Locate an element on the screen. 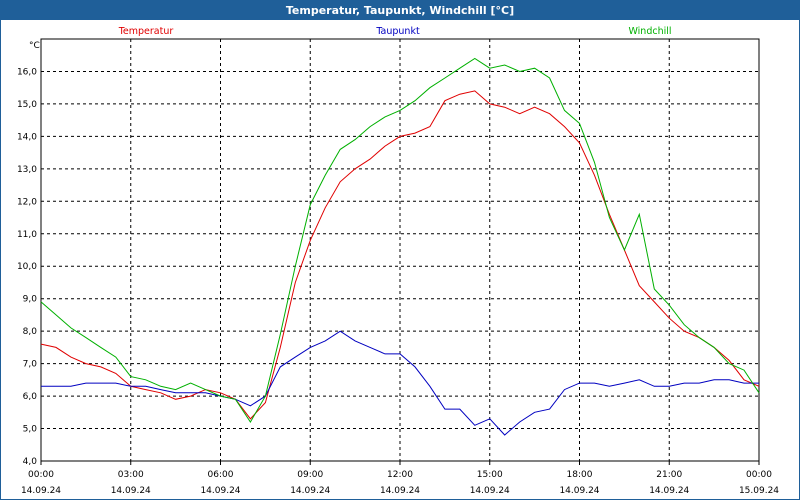 This screenshot has height=500, width=800. x-tick-time: 12:00 is located at coordinates (400, 475).